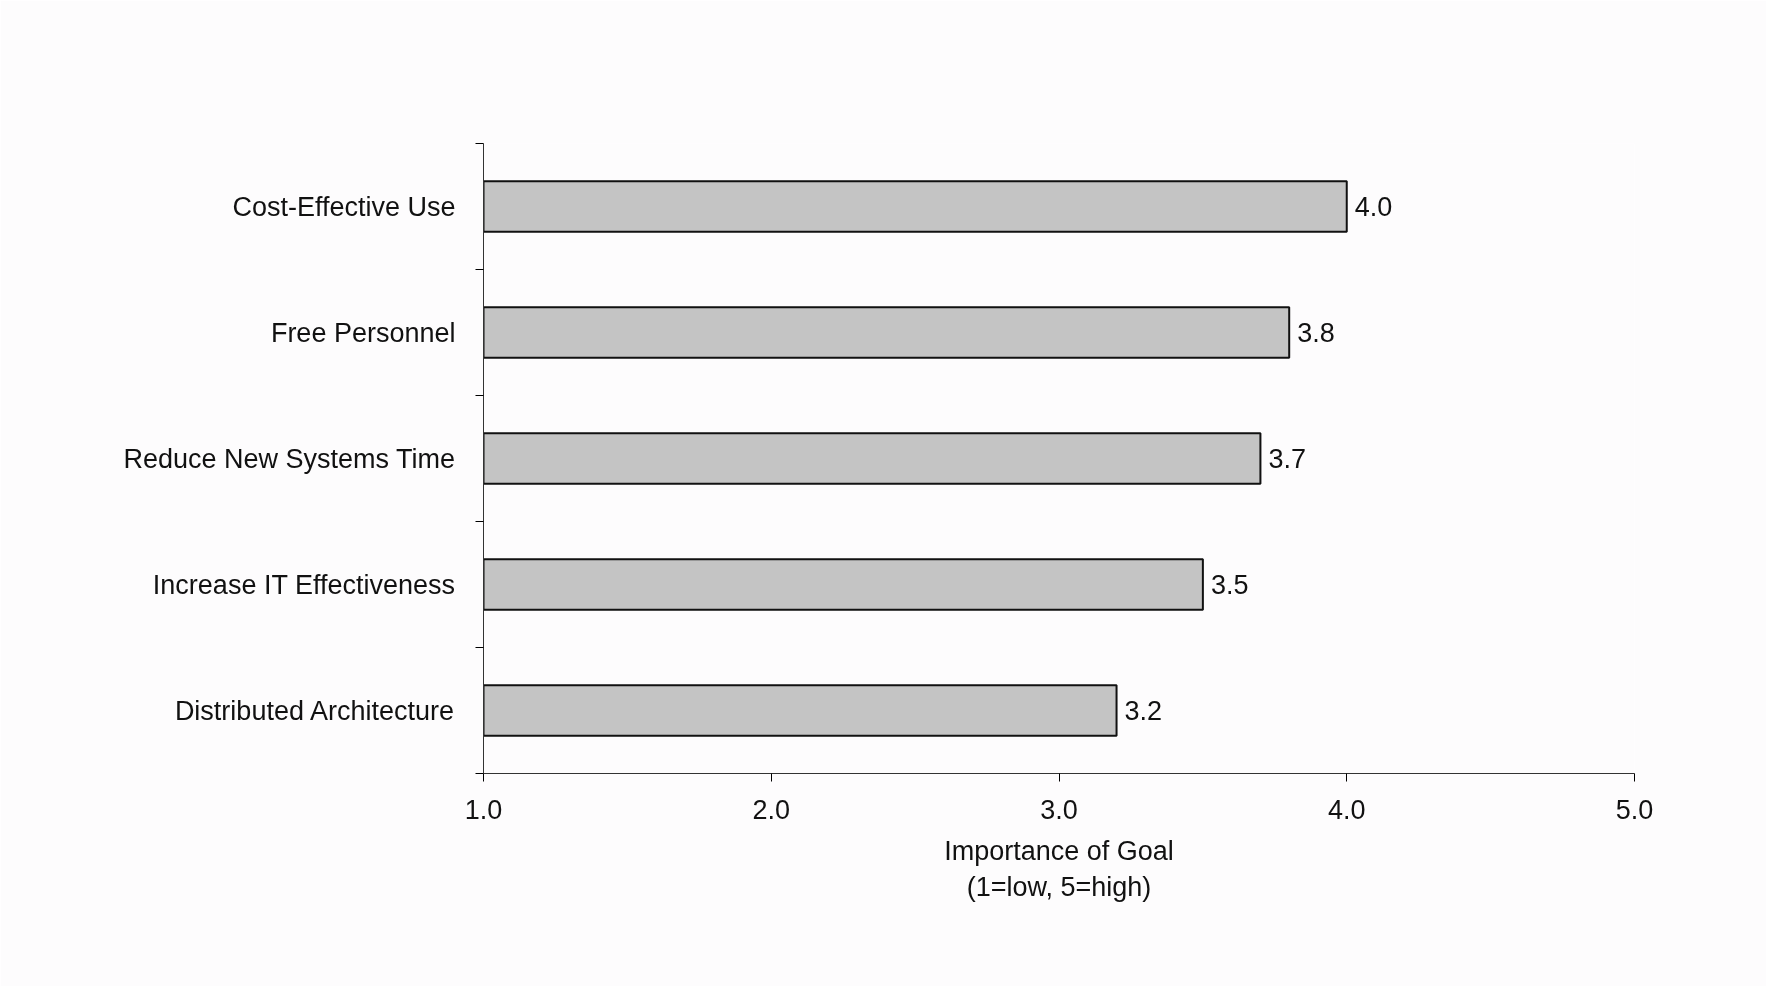 Image resolution: width=1766 pixels, height=986 pixels. What do you see at coordinates (304, 584) in the screenshot?
I see `y-tick-label: Increase IT Effectiveness` at bounding box center [304, 584].